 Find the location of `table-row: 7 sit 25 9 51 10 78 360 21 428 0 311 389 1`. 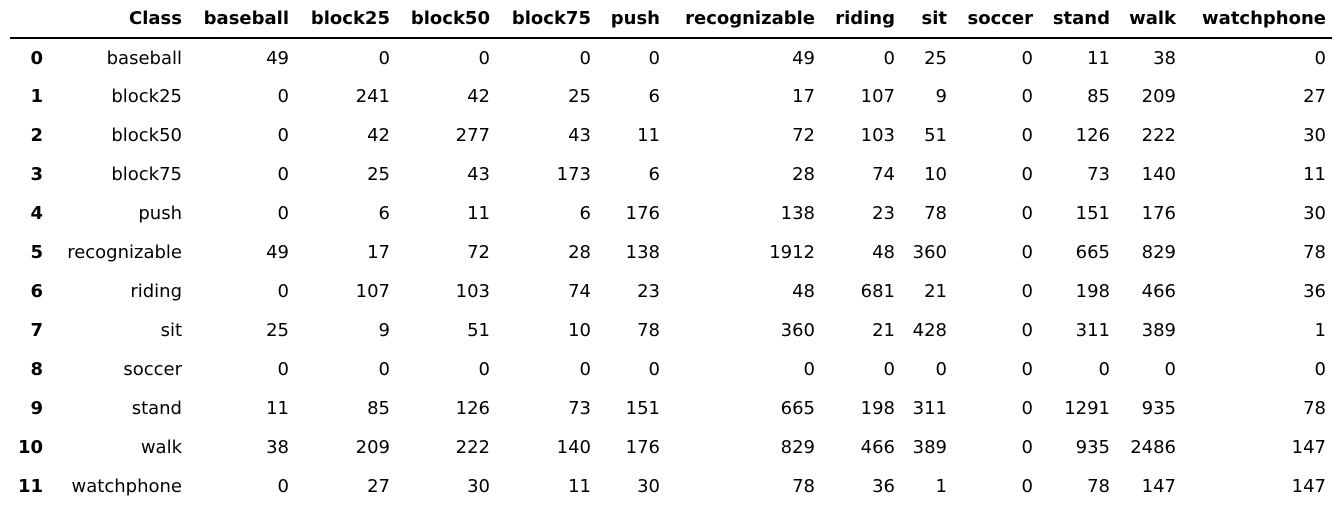

table-row: 7 sit 25 9 51 10 78 360 21 428 0 311 389 1 is located at coordinates (671, 330).